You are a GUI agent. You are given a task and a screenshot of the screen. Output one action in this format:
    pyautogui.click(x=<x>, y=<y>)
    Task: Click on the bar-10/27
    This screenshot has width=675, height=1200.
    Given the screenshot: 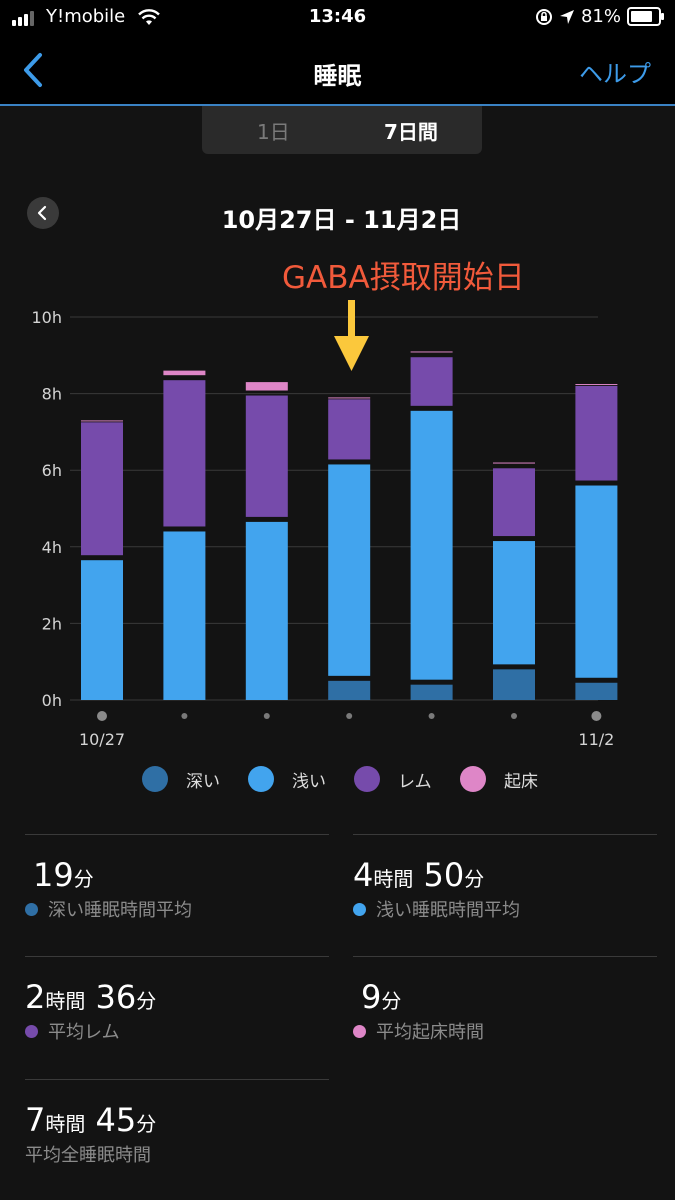 What is the action you would take?
    pyautogui.click(x=102, y=560)
    